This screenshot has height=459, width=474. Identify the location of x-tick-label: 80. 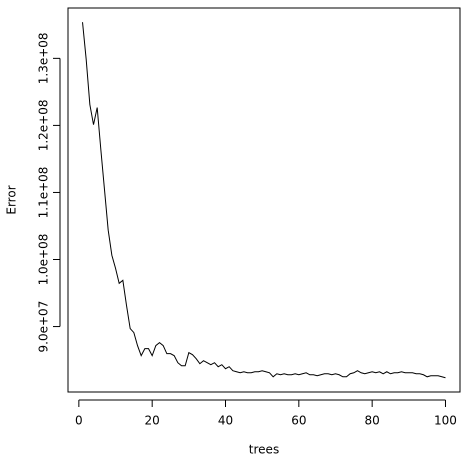
(372, 421).